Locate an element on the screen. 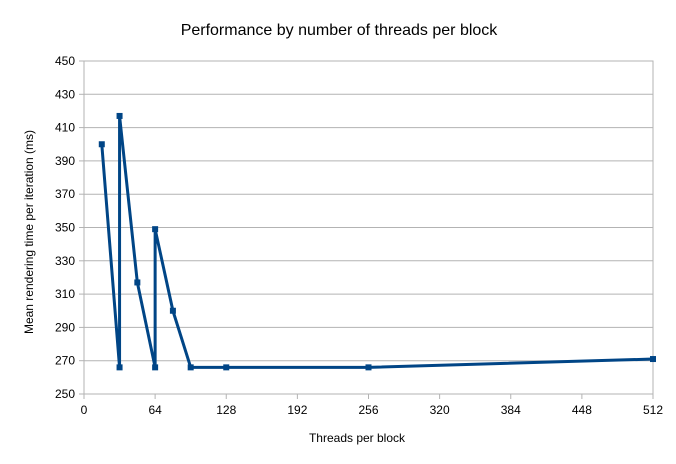 The image size is (676, 464). y-tick-label: 350 is located at coordinates (65, 228).